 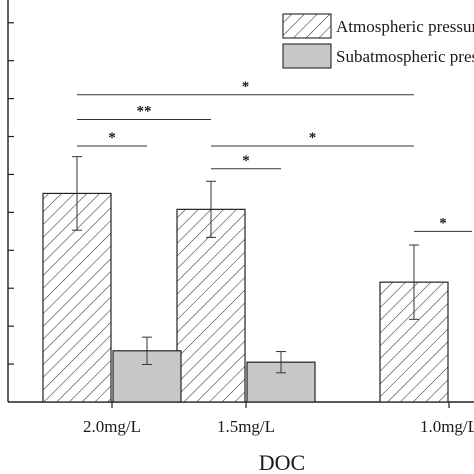 I want to click on x-tick-label: 1.0mg/L, so click(x=447, y=426).